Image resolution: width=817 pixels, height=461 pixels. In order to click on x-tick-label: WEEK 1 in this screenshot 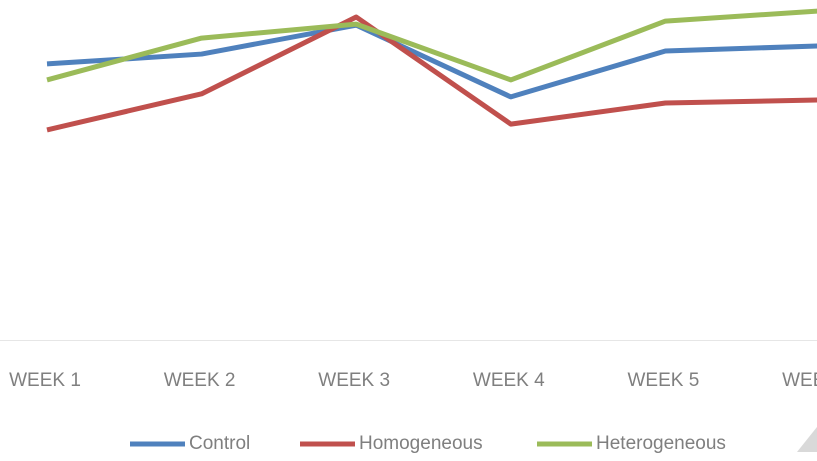, I will do `click(45, 380)`.